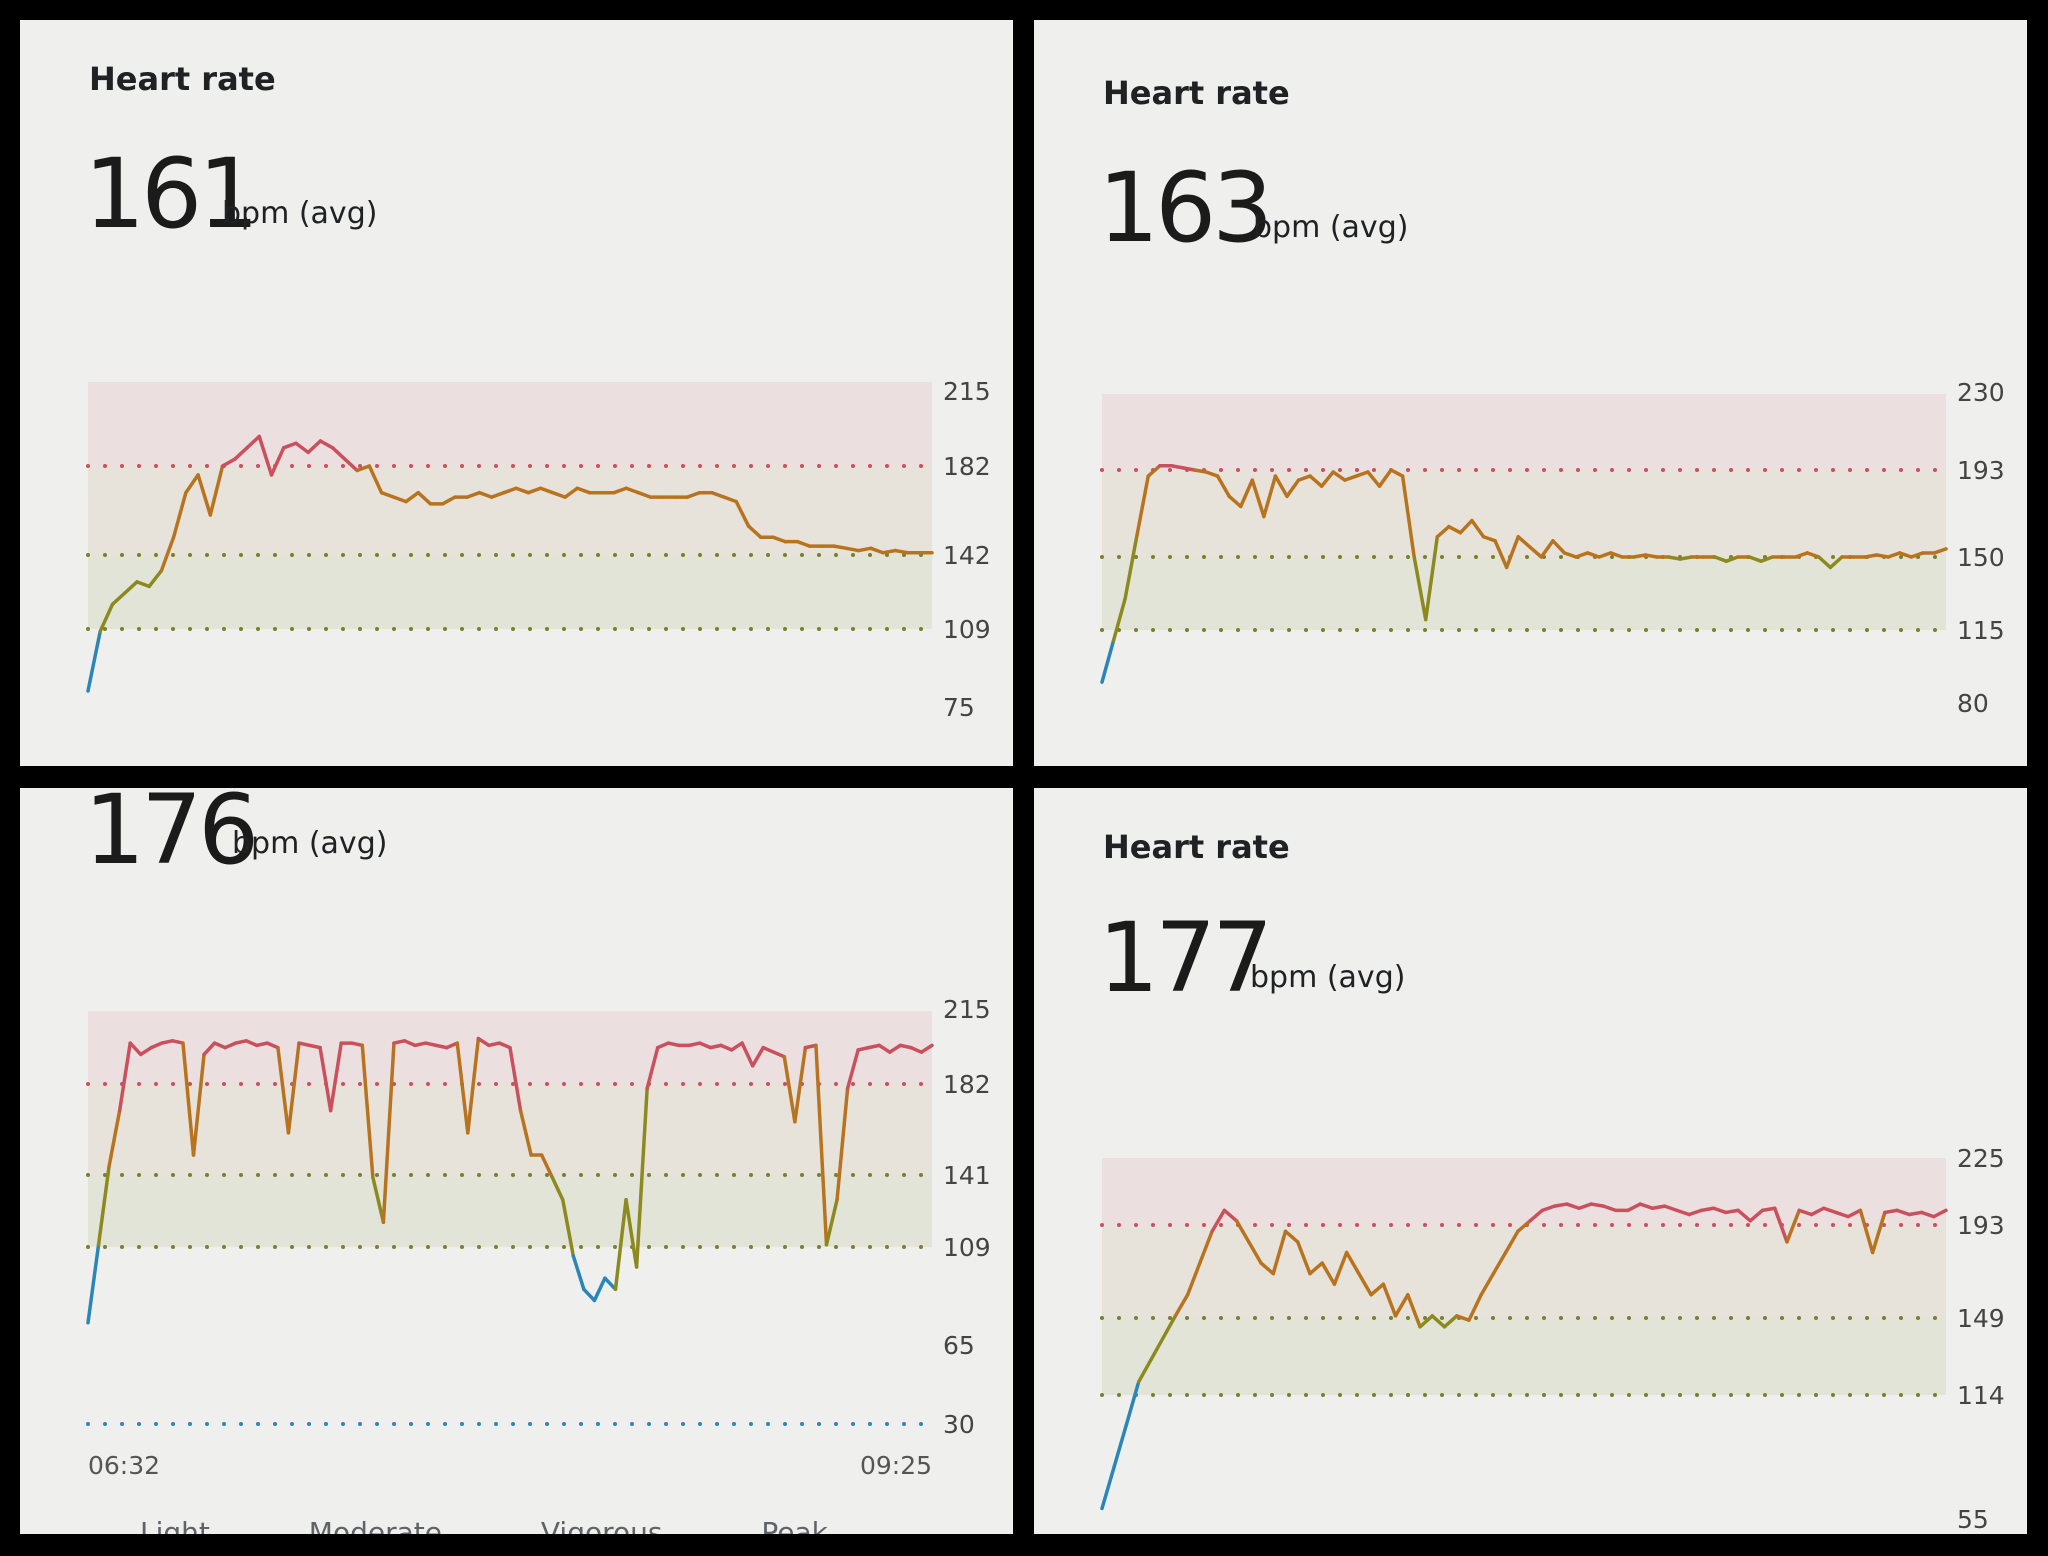  What do you see at coordinates (1552, 548) in the screenshot?
I see `heart-rate-chart: 230 193 150 115 80` at bounding box center [1552, 548].